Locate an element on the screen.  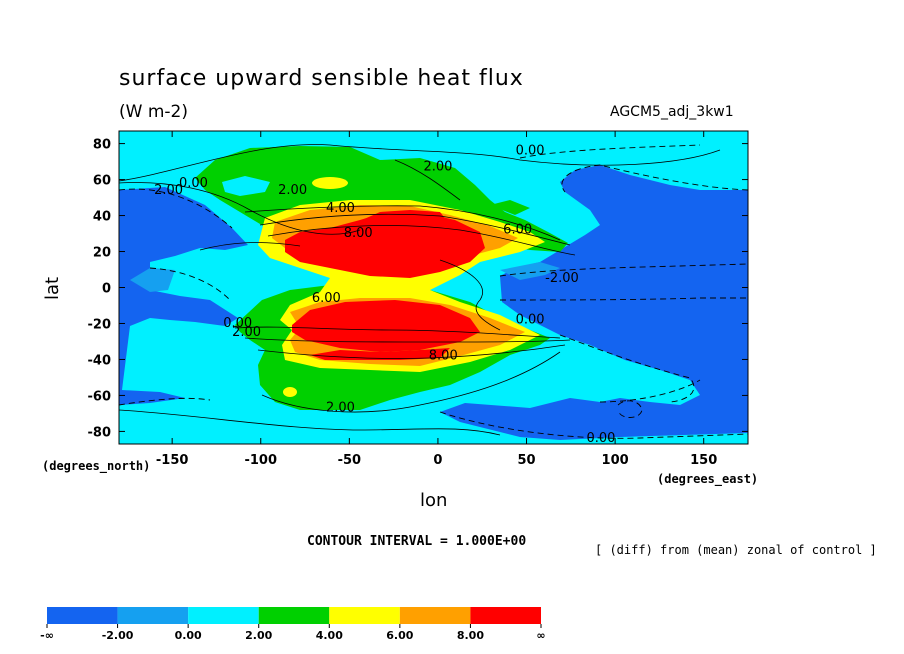
colorbar-label: 0.00 is located at coordinates (188, 635).